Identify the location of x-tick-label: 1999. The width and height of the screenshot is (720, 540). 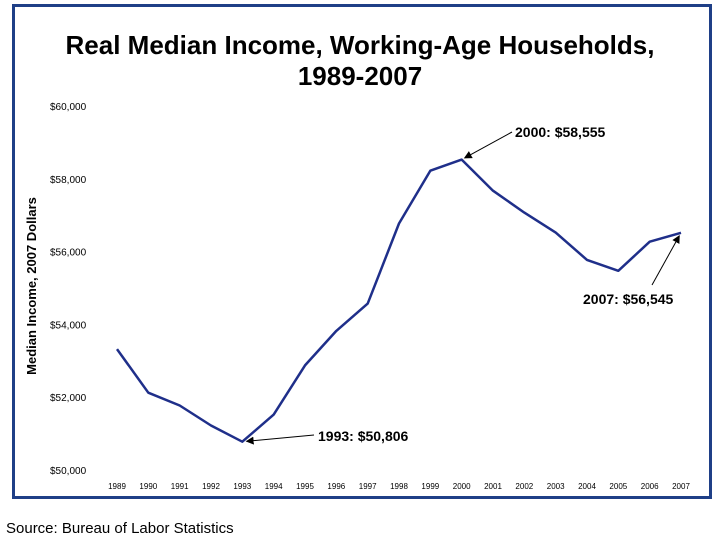
(430, 486).